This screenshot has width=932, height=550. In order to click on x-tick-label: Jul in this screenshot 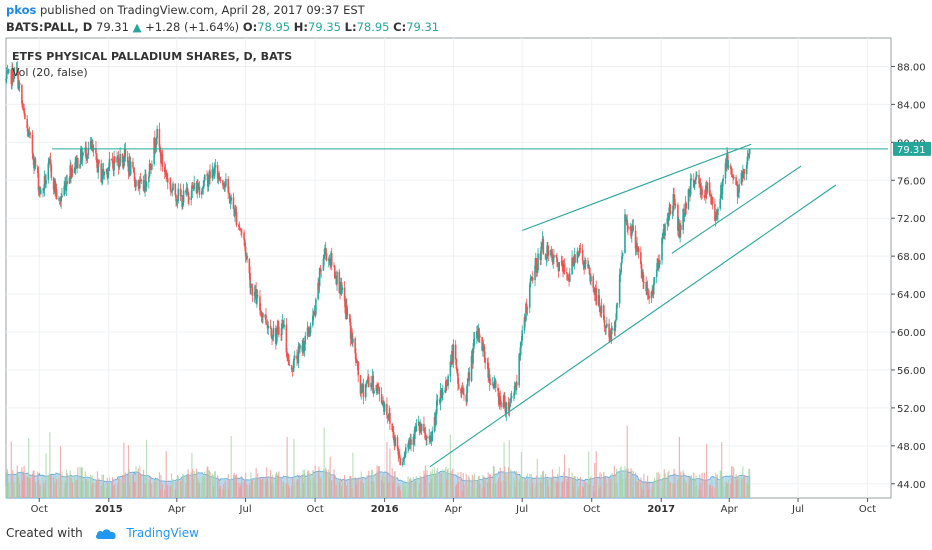, I will do `click(797, 509)`.